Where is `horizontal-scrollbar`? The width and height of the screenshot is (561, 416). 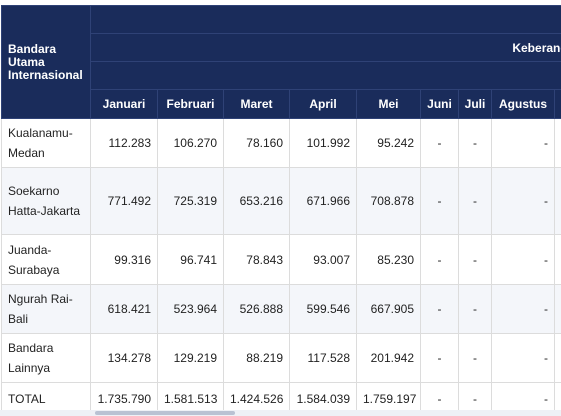
horizontal-scrollbar is located at coordinates (280, 413).